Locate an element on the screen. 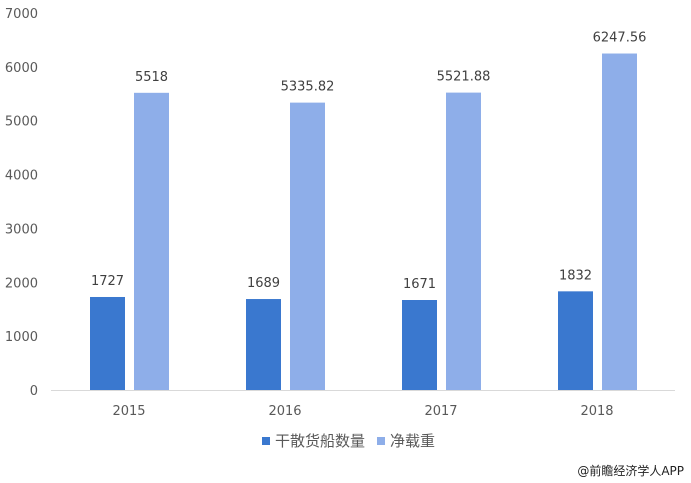 This screenshot has width=691, height=483. y-tick-label: 0 is located at coordinates (34, 391).